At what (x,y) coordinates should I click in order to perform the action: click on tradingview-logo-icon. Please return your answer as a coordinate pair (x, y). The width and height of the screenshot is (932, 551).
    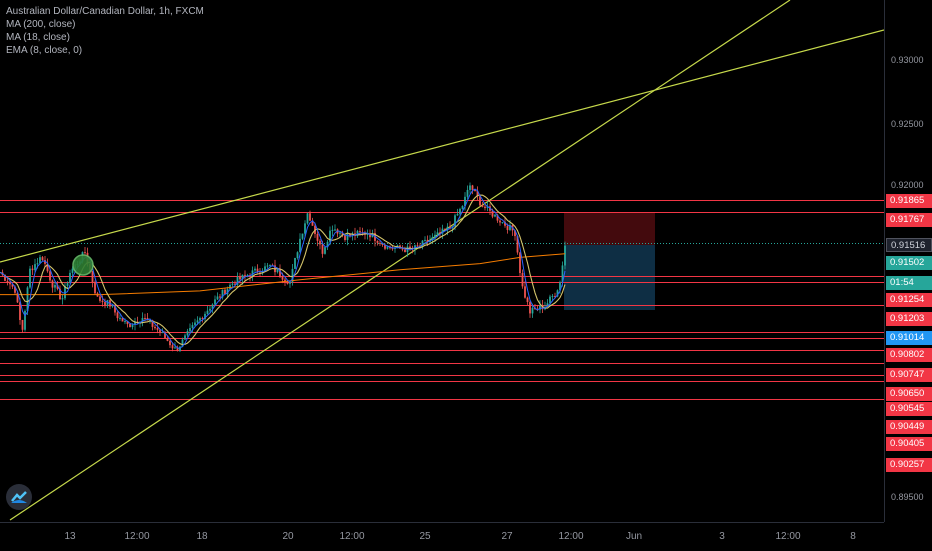
    Looking at the image, I should click on (19, 497).